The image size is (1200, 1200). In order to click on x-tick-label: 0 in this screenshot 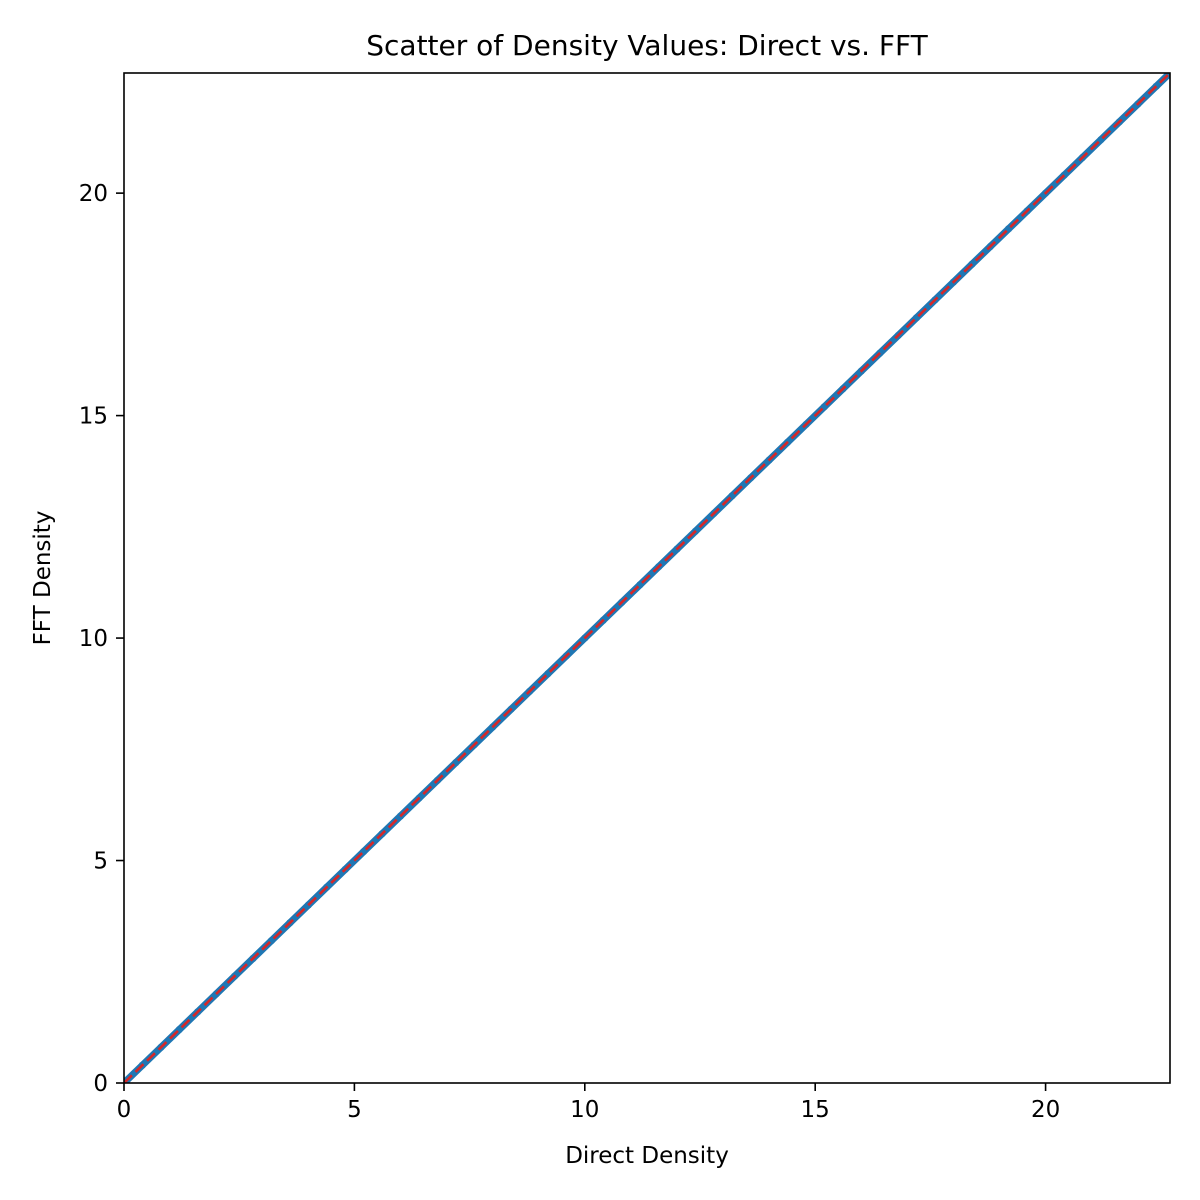, I will do `click(124, 1110)`.